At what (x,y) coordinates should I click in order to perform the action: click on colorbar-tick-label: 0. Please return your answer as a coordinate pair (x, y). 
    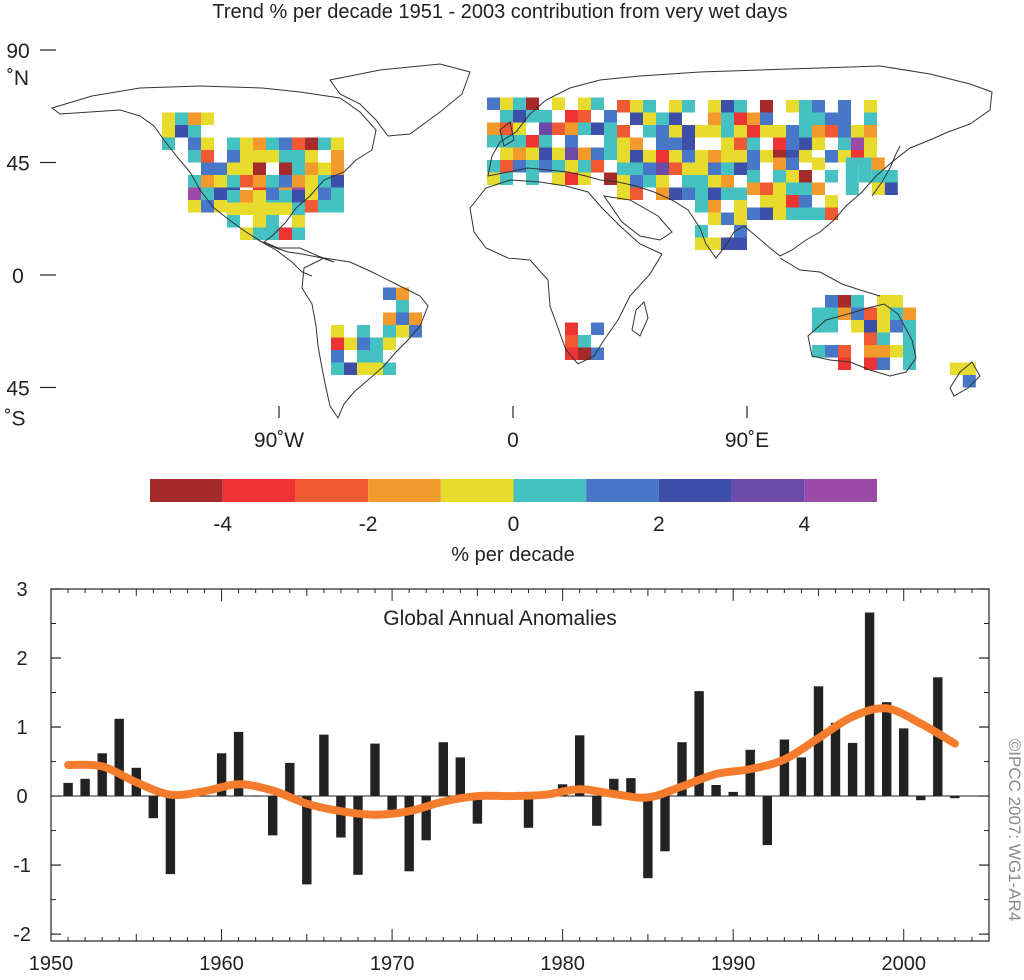
    Looking at the image, I should click on (514, 524).